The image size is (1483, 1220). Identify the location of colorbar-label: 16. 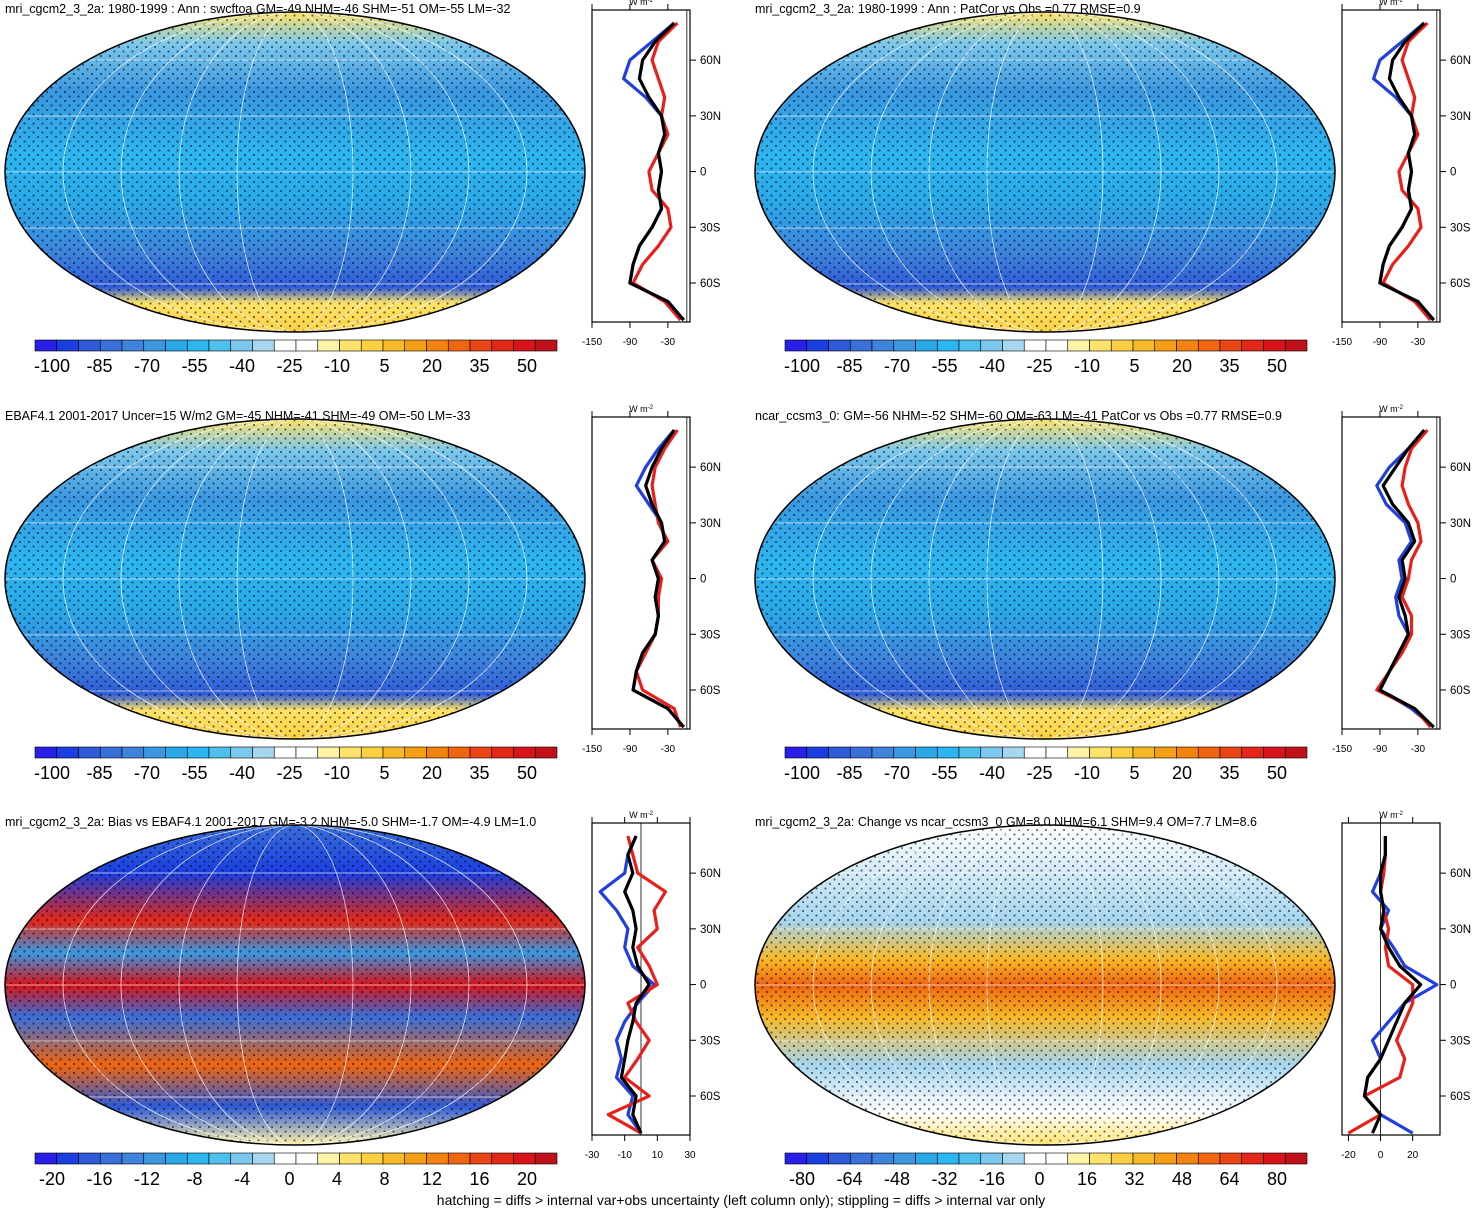
(1087, 1179).